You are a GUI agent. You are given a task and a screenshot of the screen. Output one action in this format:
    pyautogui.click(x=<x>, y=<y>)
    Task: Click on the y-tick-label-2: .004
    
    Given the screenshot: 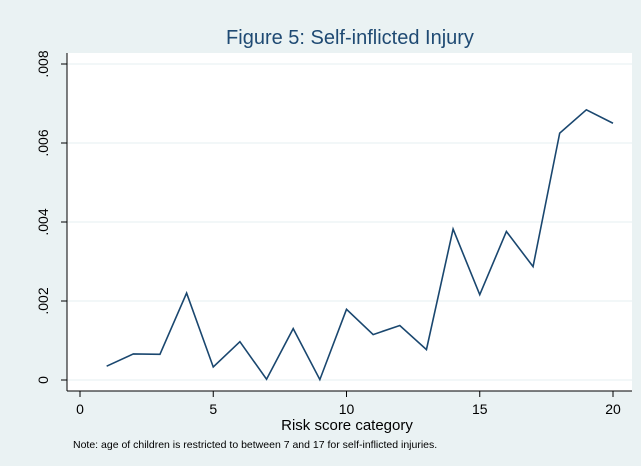 What is the action you would take?
    pyautogui.click(x=43, y=221)
    